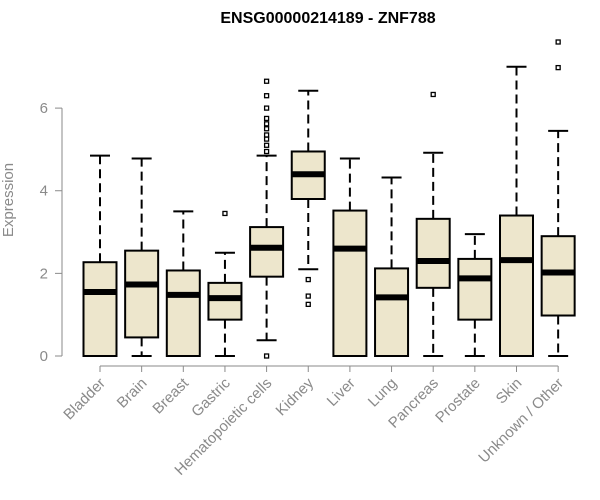 The width and height of the screenshot is (600, 500). What do you see at coordinates (509, 391) in the screenshot?
I see `x-tick-label: Skin` at bounding box center [509, 391].